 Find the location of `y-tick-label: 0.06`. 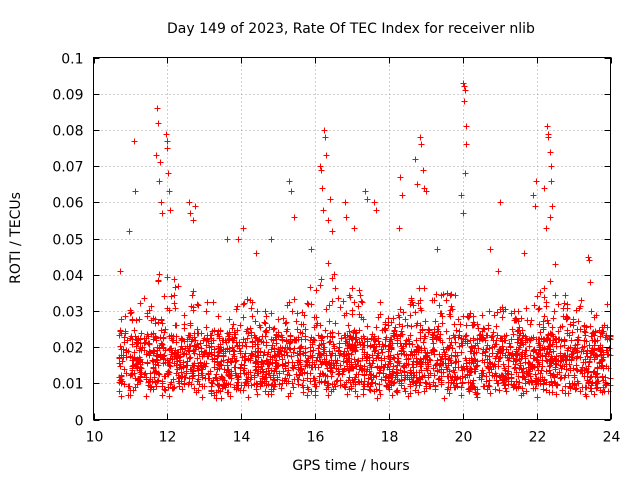

y-tick-label: 0.06 is located at coordinates (67, 204).